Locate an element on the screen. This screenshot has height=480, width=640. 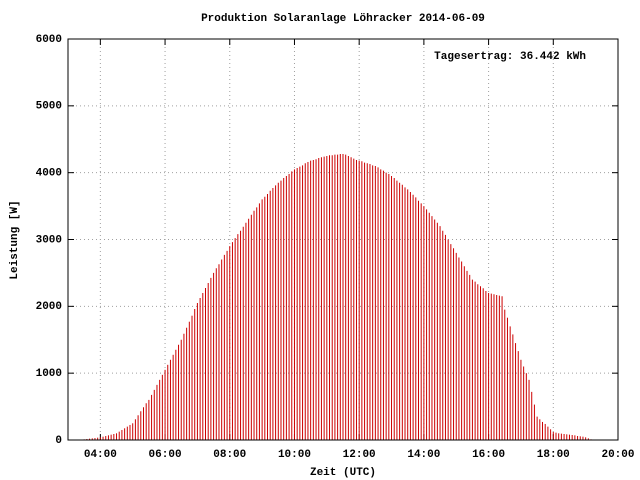
y-tick-label: 4000 is located at coordinates (49, 174).